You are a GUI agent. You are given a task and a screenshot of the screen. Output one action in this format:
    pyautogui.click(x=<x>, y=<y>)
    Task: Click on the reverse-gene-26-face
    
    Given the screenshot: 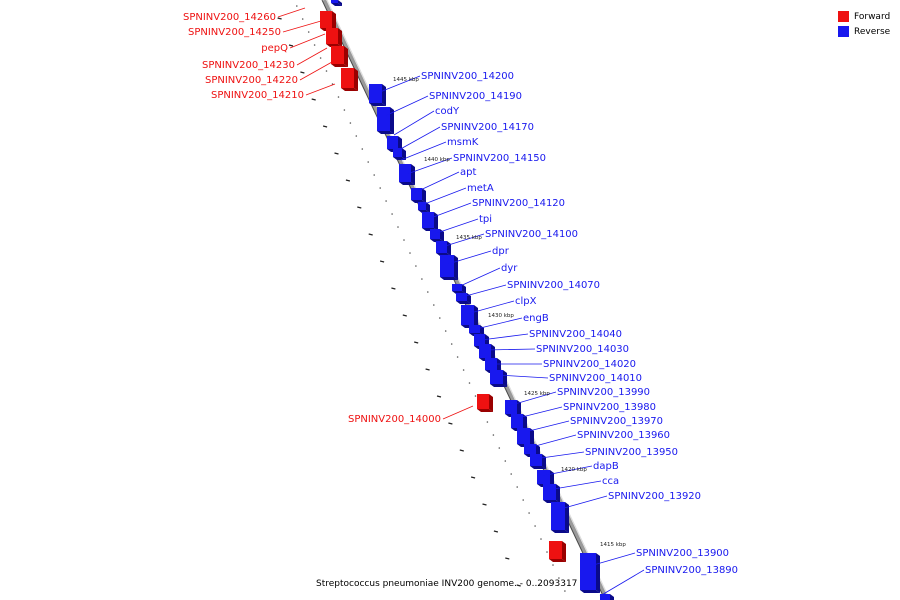 What is the action you would take?
    pyautogui.click(x=543, y=477)
    